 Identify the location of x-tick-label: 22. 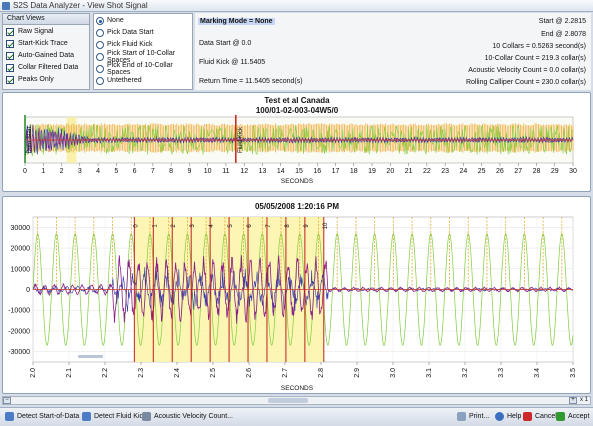
(427, 171).